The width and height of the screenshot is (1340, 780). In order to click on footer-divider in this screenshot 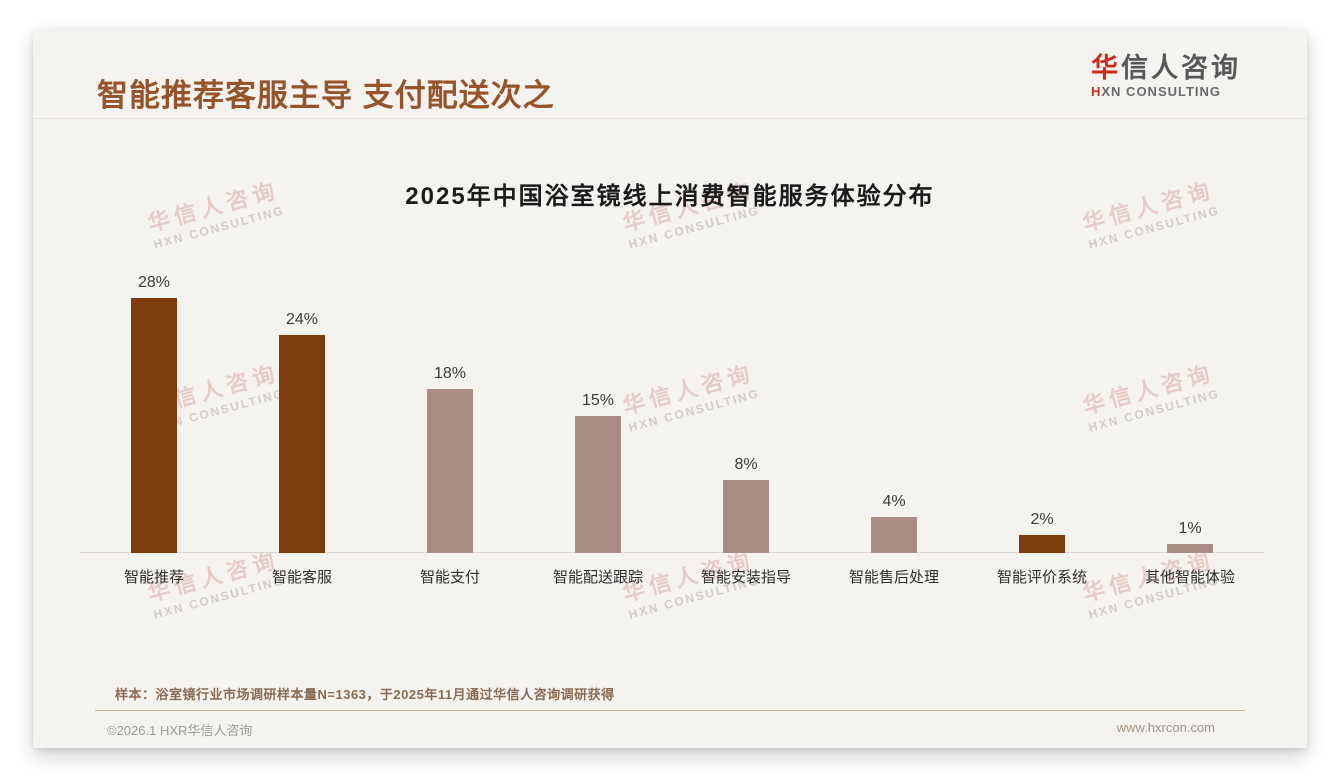, I will do `click(670, 710)`.